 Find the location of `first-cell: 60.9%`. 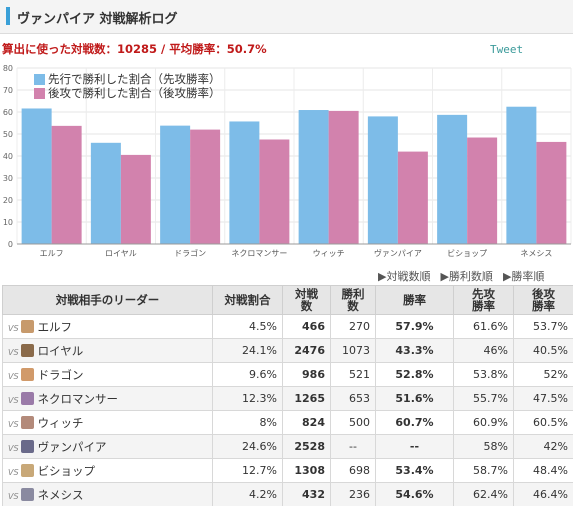

first-cell: 60.9% is located at coordinates (483, 422).